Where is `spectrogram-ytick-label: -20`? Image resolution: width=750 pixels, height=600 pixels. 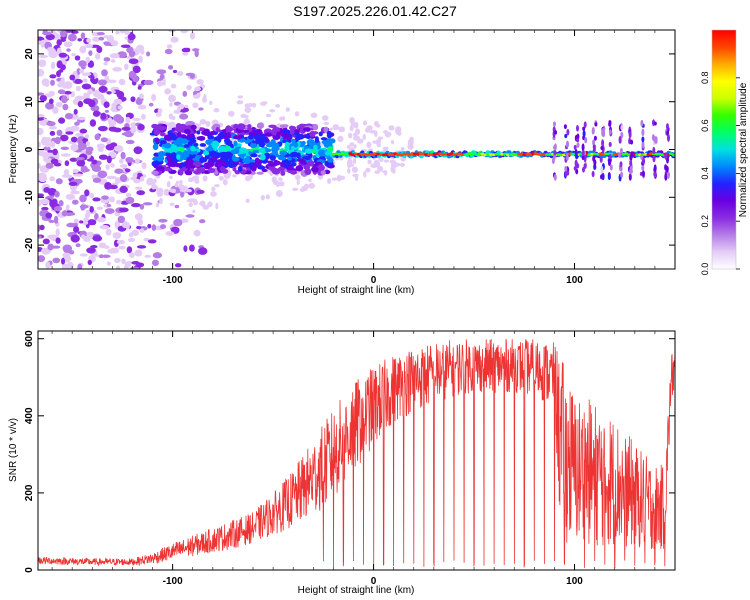 spectrogram-ytick-label: -20 is located at coordinates (29, 244).